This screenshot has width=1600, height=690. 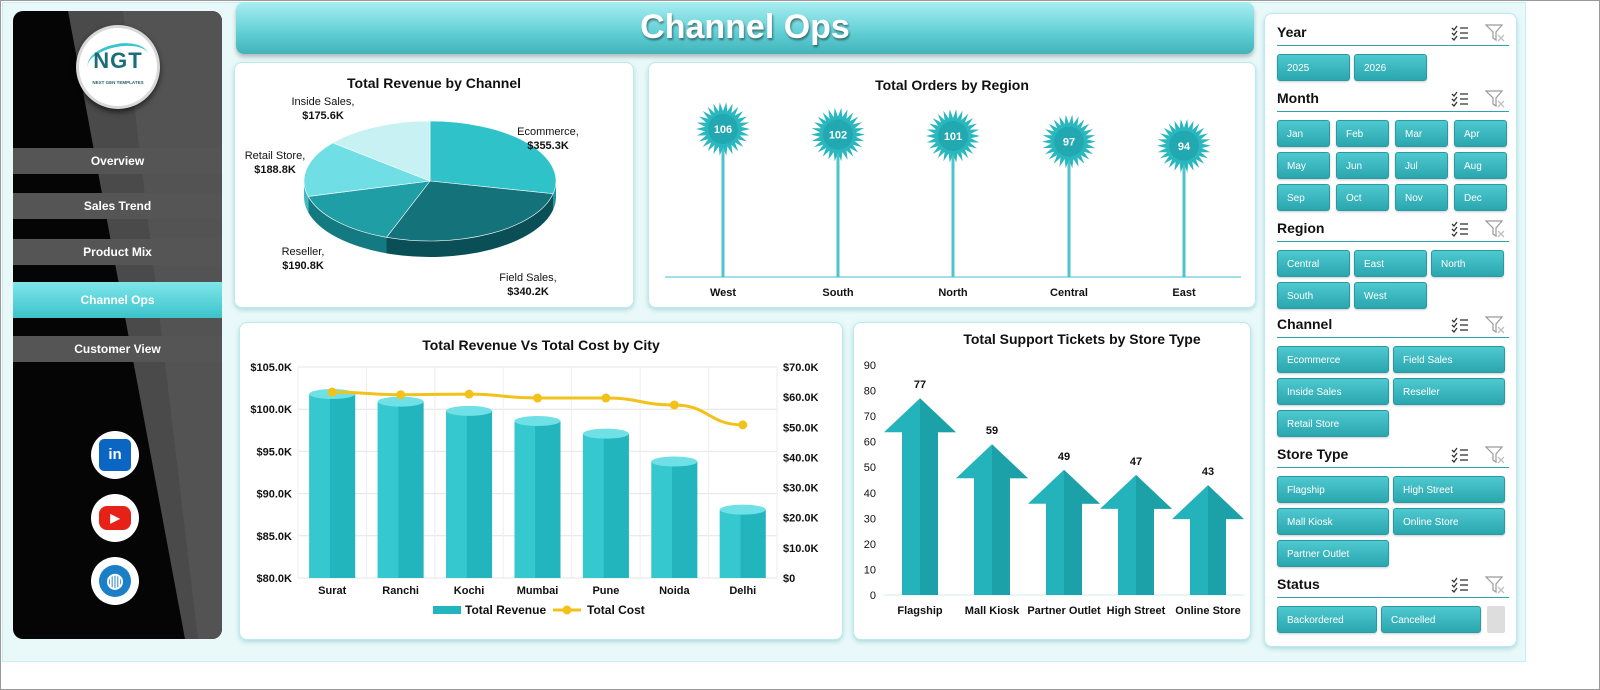 What do you see at coordinates (1333, 391) in the screenshot?
I see `channel-option-inside-sales: Inside Sales` at bounding box center [1333, 391].